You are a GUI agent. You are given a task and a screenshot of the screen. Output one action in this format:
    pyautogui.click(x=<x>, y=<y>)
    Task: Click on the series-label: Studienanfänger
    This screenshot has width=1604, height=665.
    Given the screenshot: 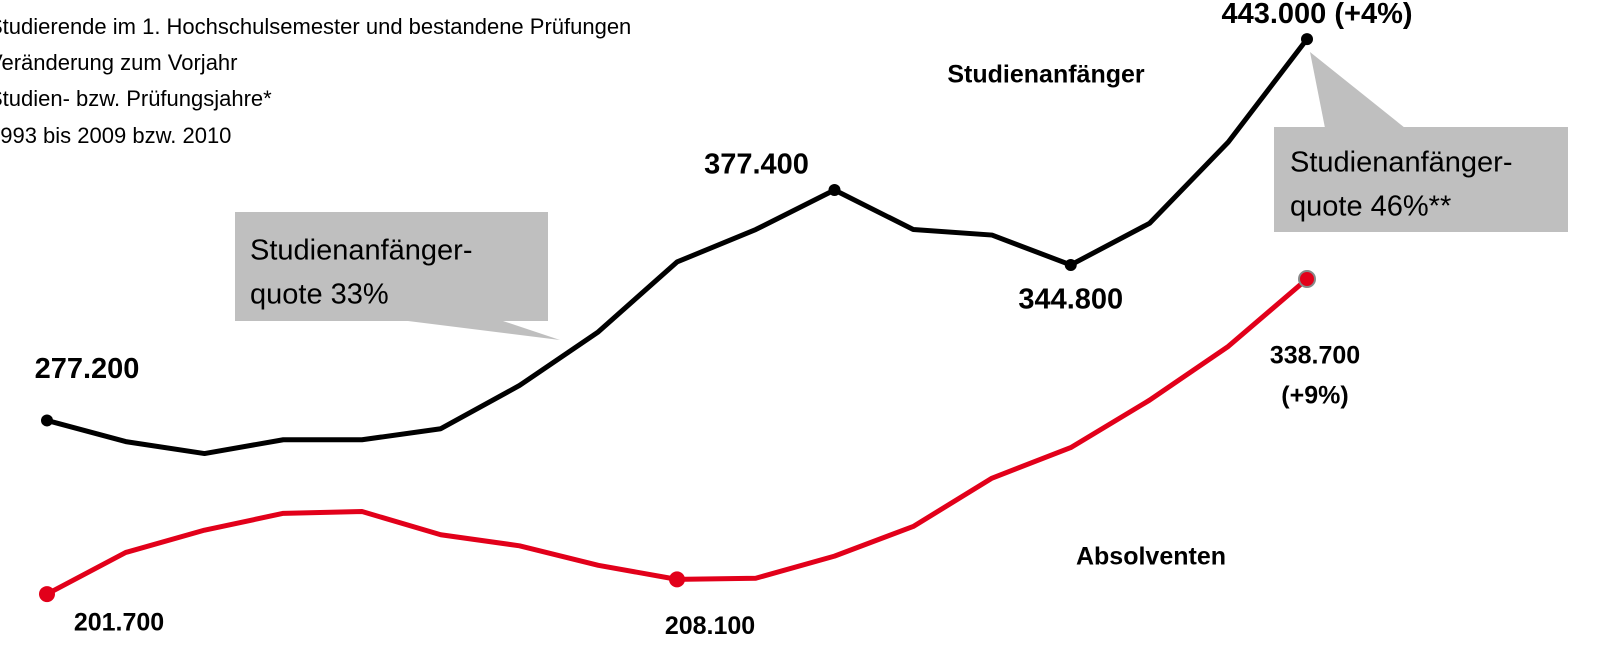 What is the action you would take?
    pyautogui.click(x=1046, y=75)
    